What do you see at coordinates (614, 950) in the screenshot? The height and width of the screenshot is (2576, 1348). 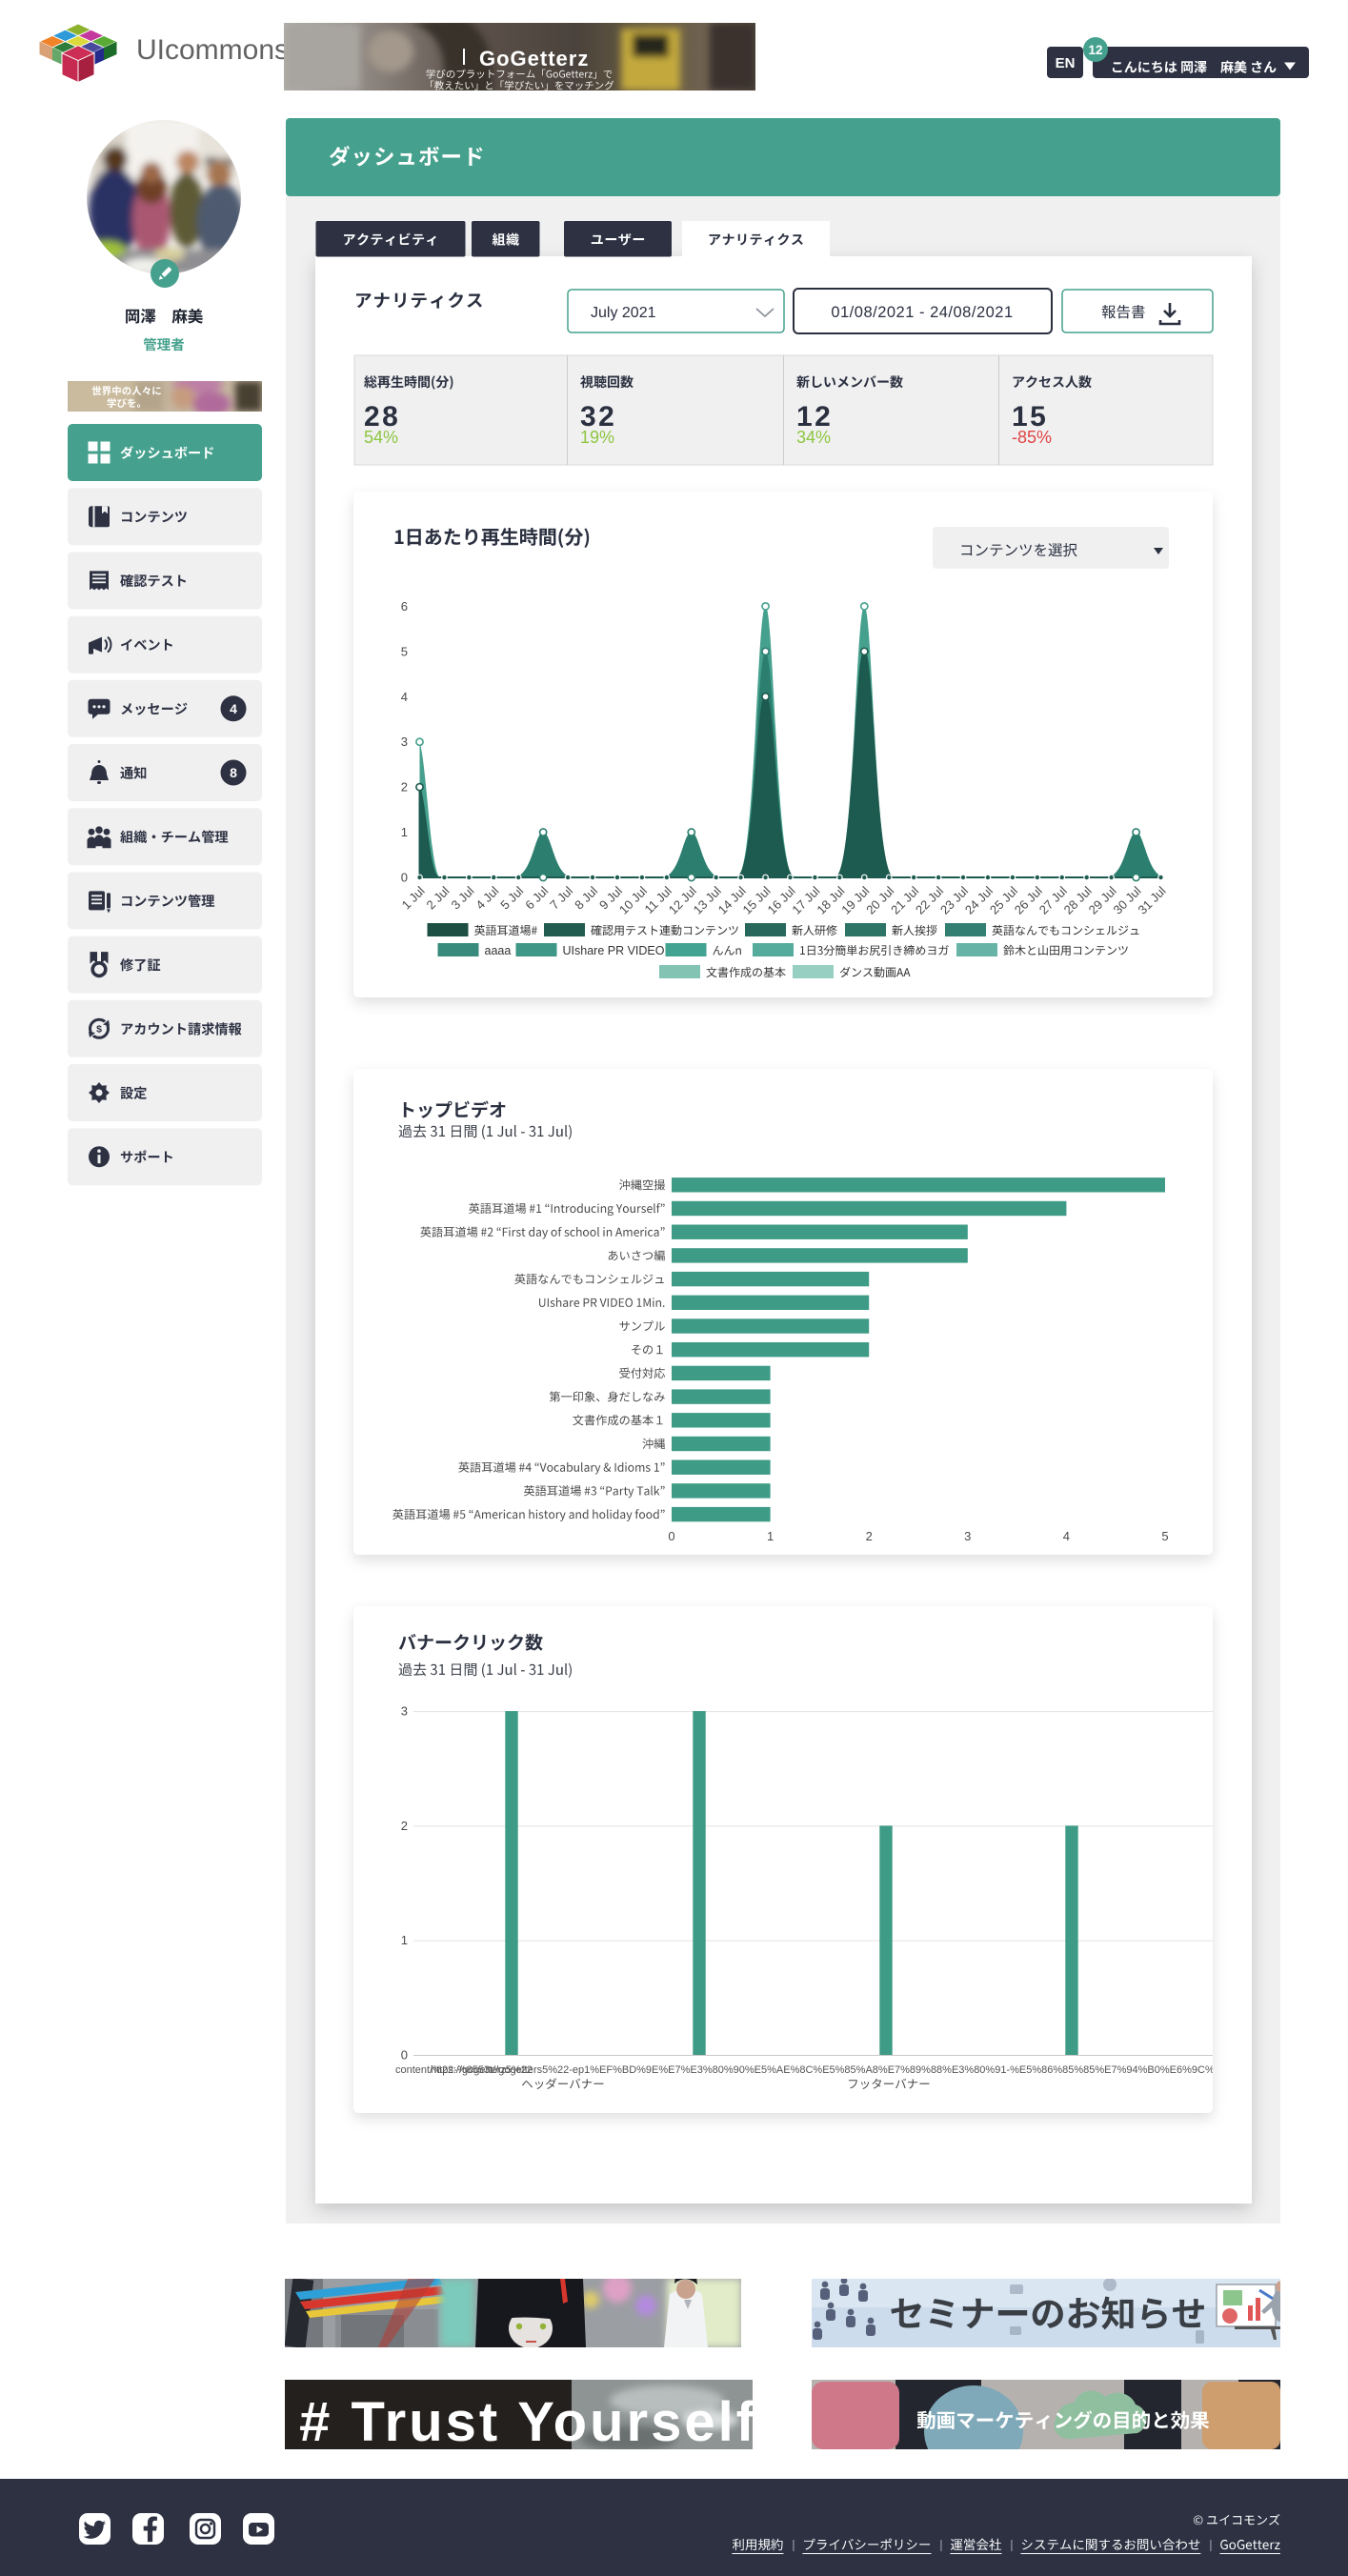 I see `svg-text: UIshare PR VIDEO` at bounding box center [614, 950].